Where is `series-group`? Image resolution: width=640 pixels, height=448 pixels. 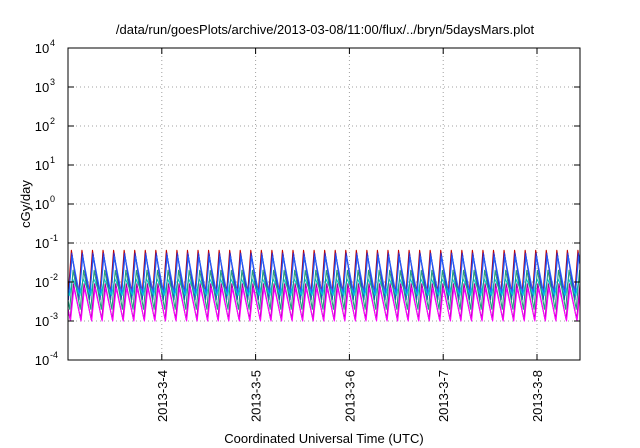 series-group is located at coordinates (324, 285).